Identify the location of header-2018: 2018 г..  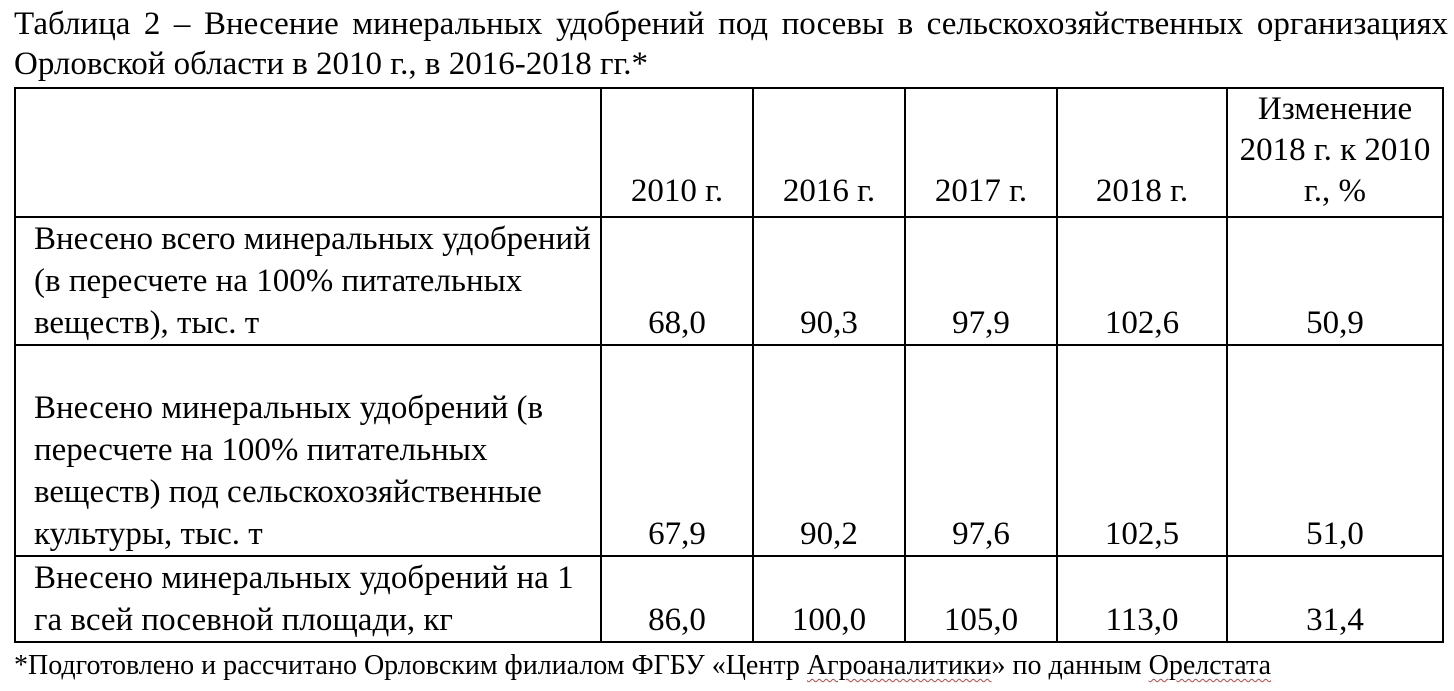
(1142, 152).